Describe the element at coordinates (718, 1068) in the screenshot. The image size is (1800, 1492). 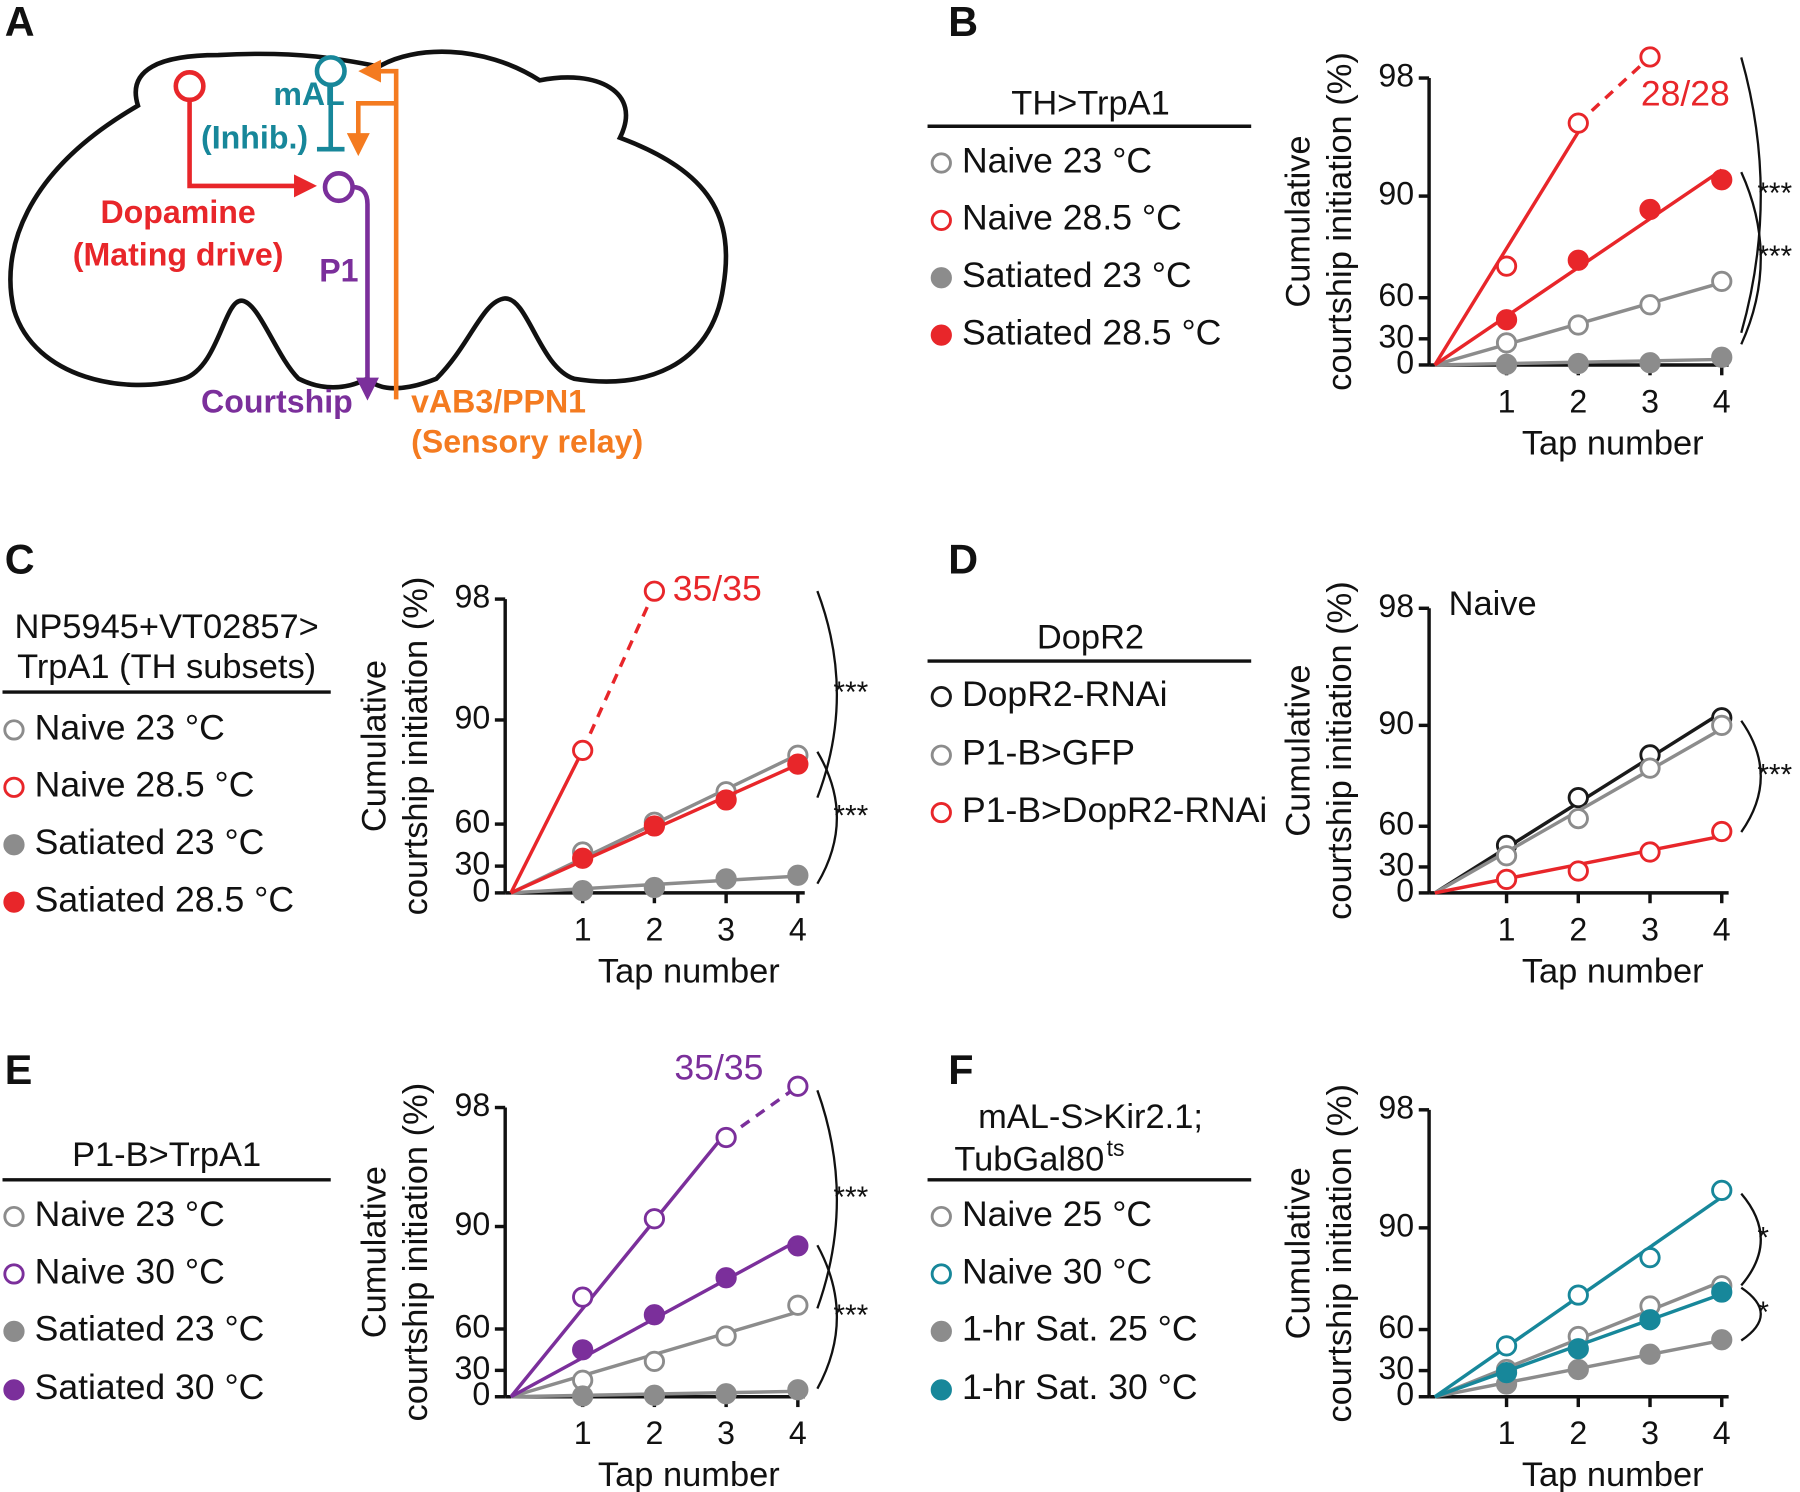
I see `annotation: 35/35` at that location.